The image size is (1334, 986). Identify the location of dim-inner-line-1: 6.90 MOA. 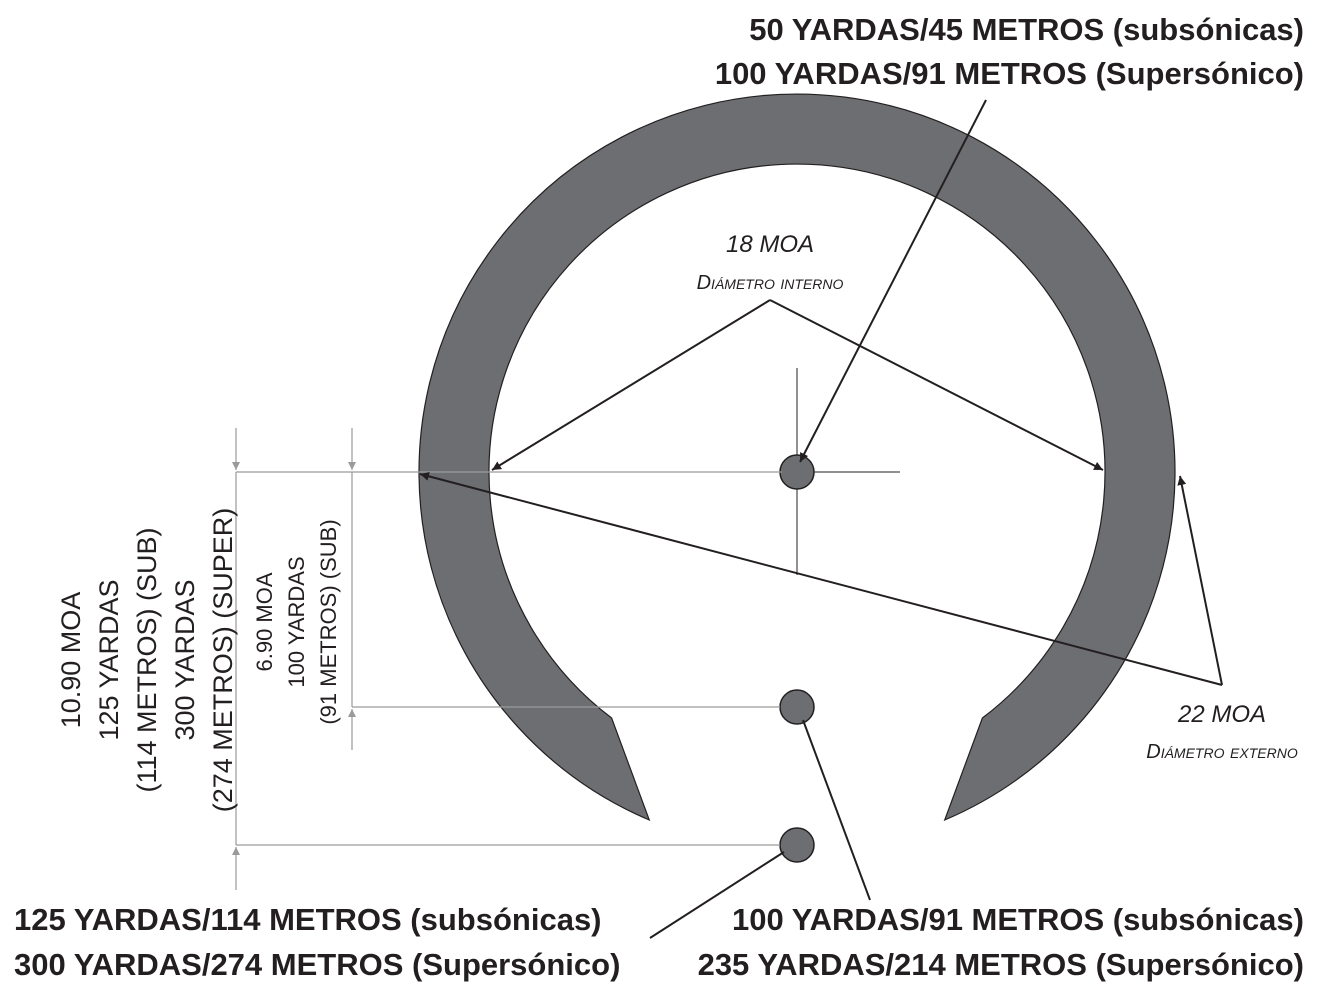
(264, 621).